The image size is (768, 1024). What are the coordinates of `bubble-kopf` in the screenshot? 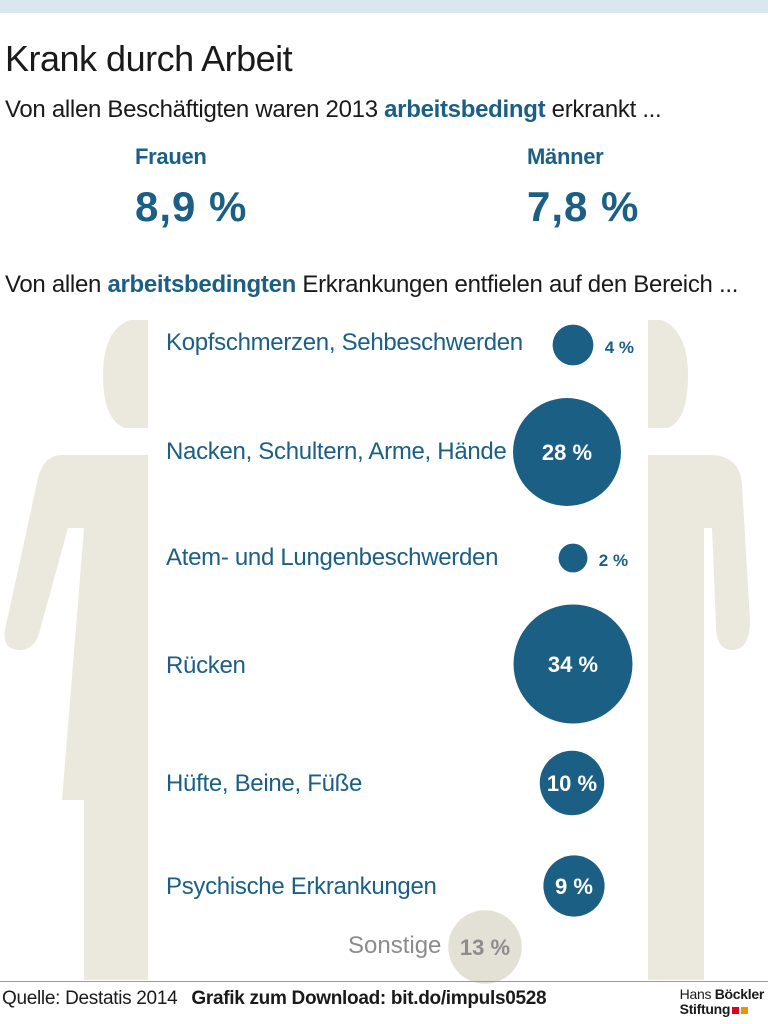 It's located at (573, 345).